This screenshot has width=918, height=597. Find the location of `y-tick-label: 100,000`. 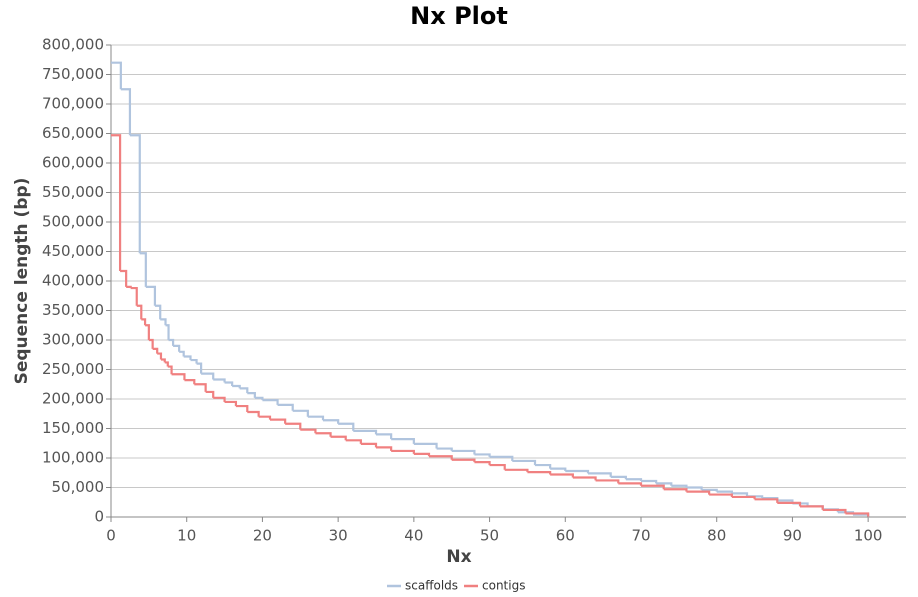

y-tick-label: 100,000 is located at coordinates (73, 458).